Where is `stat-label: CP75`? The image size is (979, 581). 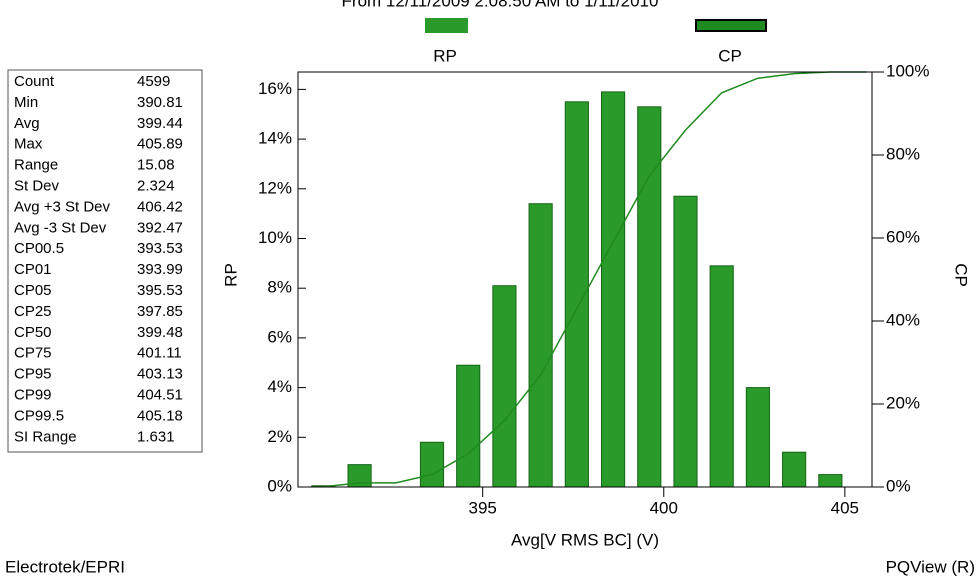
stat-label: CP75 is located at coordinates (33, 353).